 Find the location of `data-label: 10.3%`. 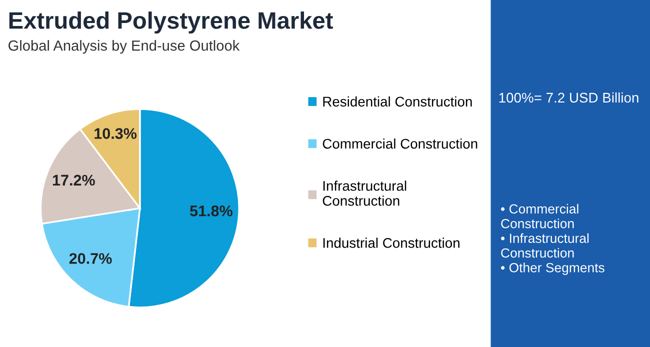

data-label: 10.3% is located at coordinates (115, 133).